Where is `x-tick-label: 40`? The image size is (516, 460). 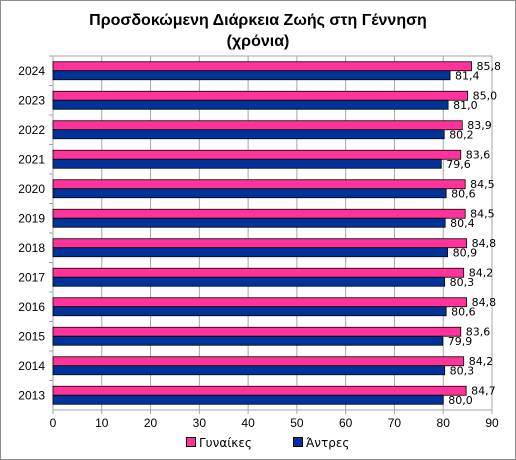 x-tick-label: 40 is located at coordinates (248, 423).